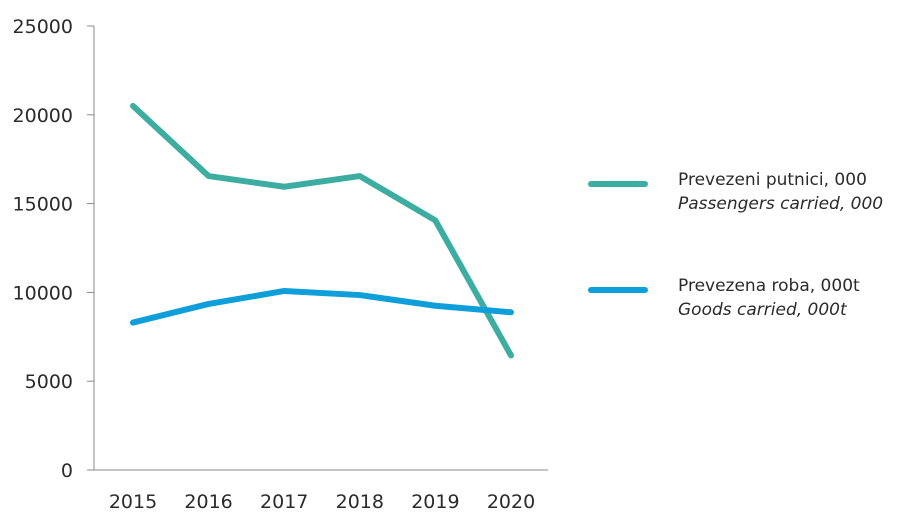  What do you see at coordinates (43, 293) in the screenshot?
I see `y-tick-label: 10000` at bounding box center [43, 293].